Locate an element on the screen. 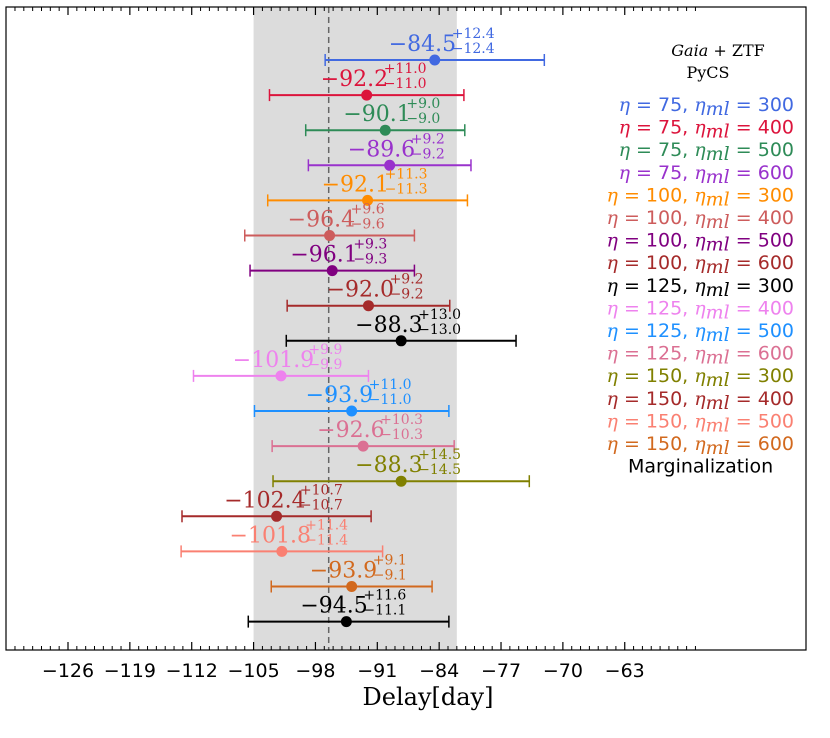 Image resolution: width=830 pixels, height=738 pixels. value-label: −102.4 is located at coordinates (264, 500).